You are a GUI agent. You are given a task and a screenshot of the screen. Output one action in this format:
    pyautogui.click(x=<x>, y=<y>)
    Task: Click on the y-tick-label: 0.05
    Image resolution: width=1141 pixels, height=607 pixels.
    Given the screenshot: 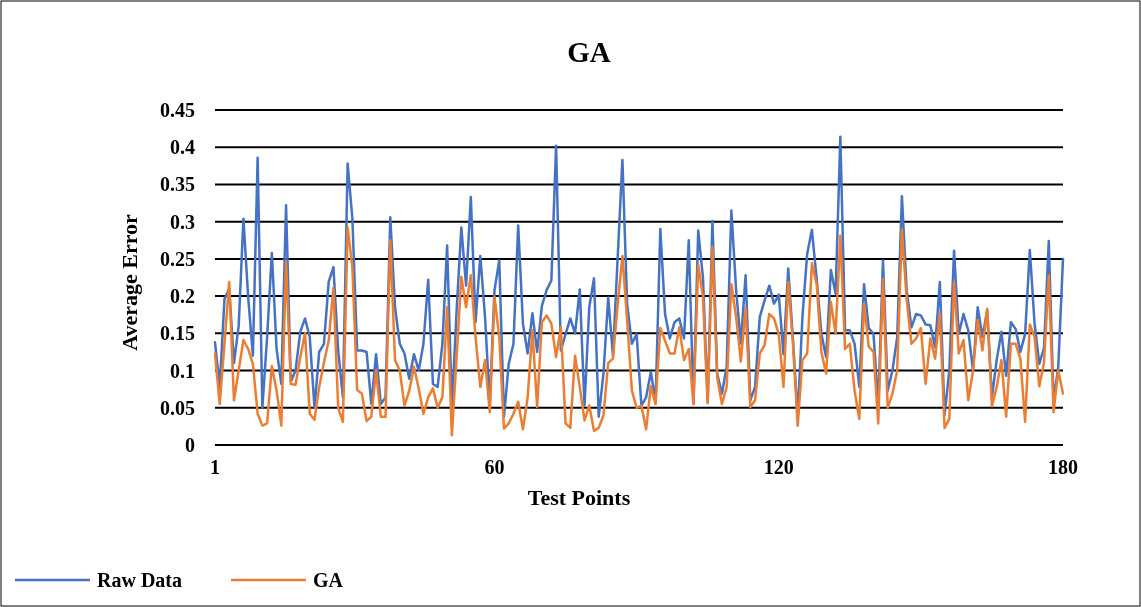 What is the action you would take?
    pyautogui.click(x=177, y=407)
    